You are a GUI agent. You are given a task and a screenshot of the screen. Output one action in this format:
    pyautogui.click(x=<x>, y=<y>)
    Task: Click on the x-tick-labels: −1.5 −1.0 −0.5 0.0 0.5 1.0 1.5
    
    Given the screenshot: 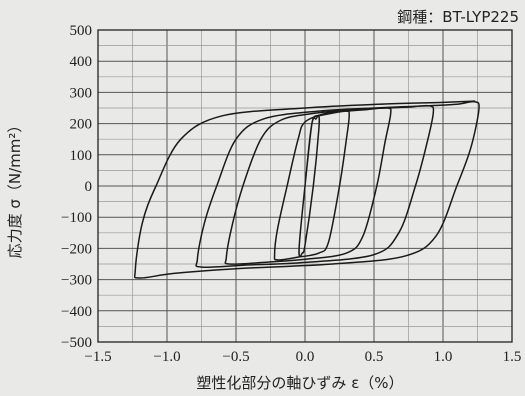 What is the action you would take?
    pyautogui.click(x=302, y=357)
    